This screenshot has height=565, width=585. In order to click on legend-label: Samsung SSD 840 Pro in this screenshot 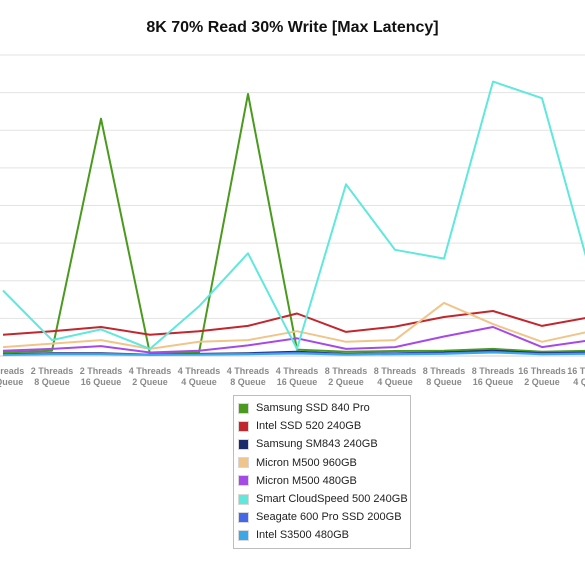, I will do `click(313, 408)`.